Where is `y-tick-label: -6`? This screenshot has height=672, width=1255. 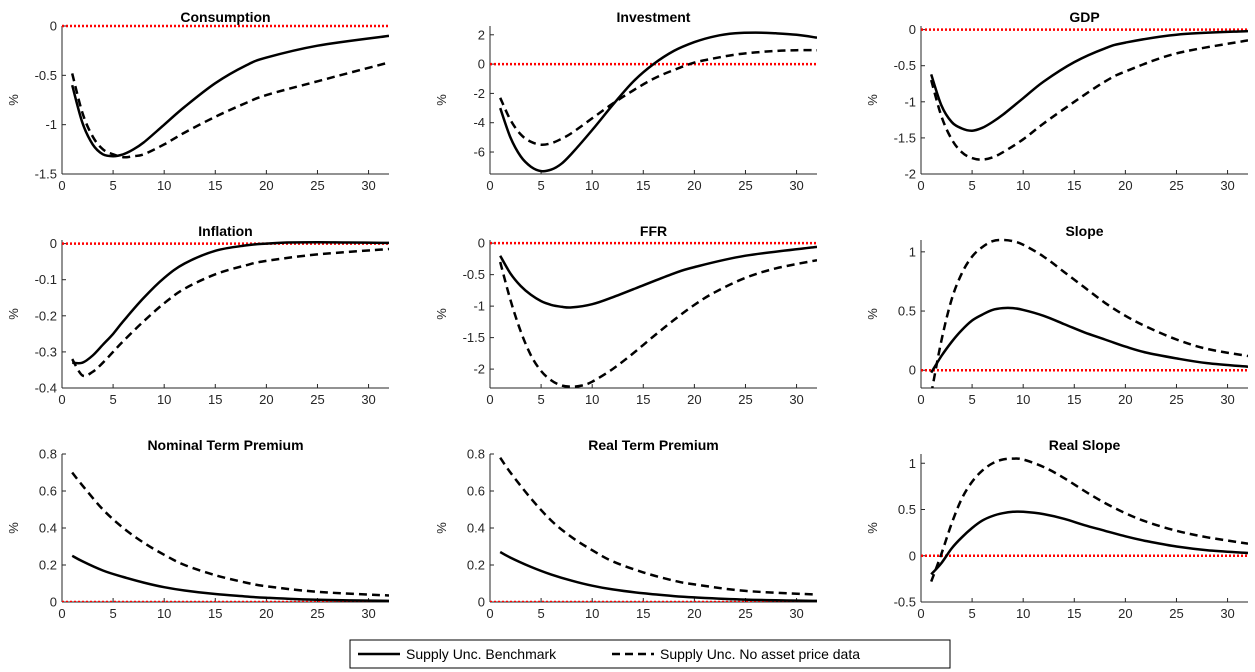
y-tick-label: -6 is located at coordinates (479, 152).